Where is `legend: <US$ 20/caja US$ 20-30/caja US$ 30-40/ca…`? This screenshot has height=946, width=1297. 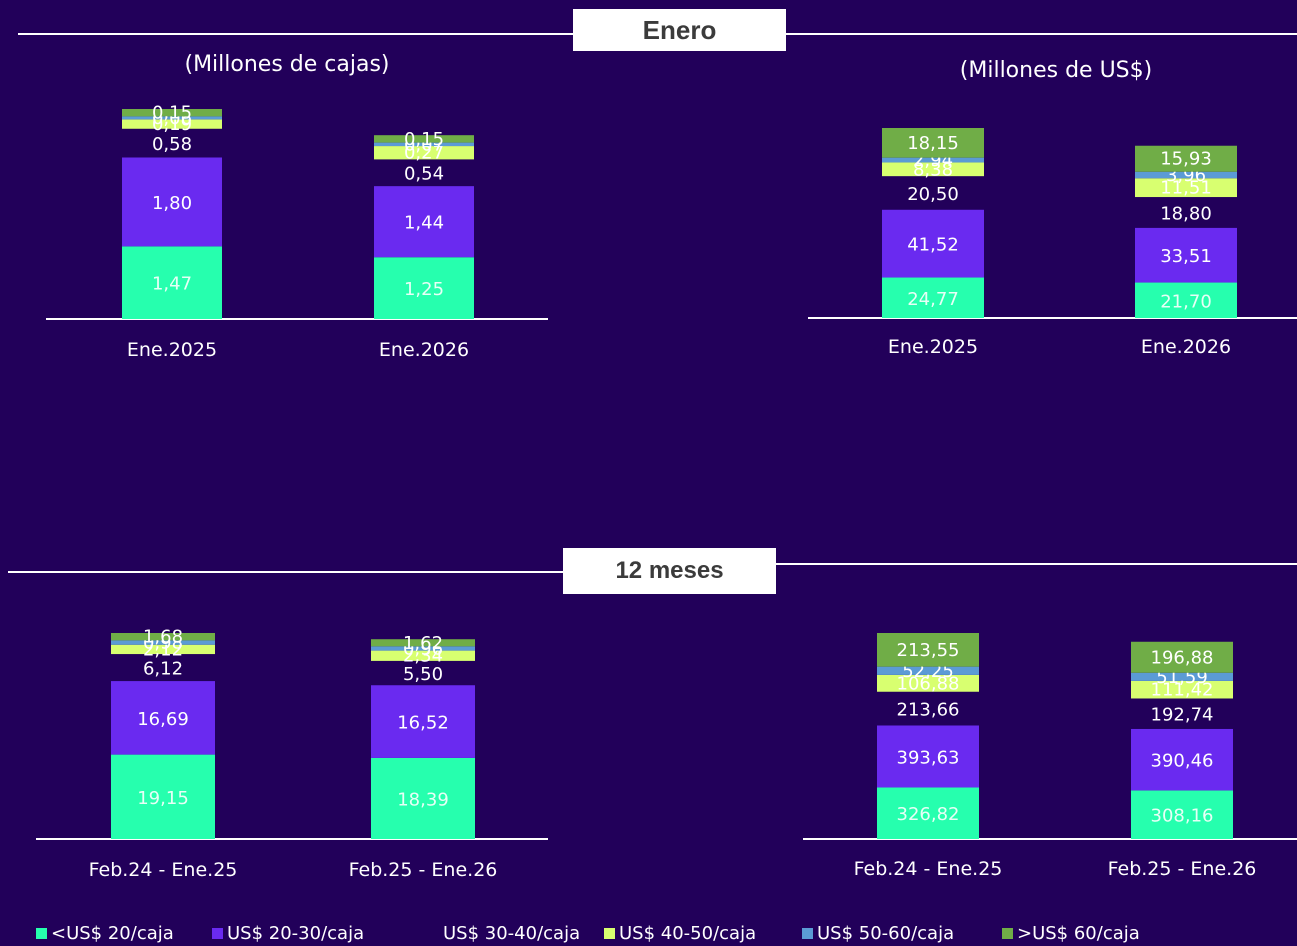
legend: <US$ 20/caja US$ 20-30/caja US$ 30-40/ca… is located at coordinates (594, 933).